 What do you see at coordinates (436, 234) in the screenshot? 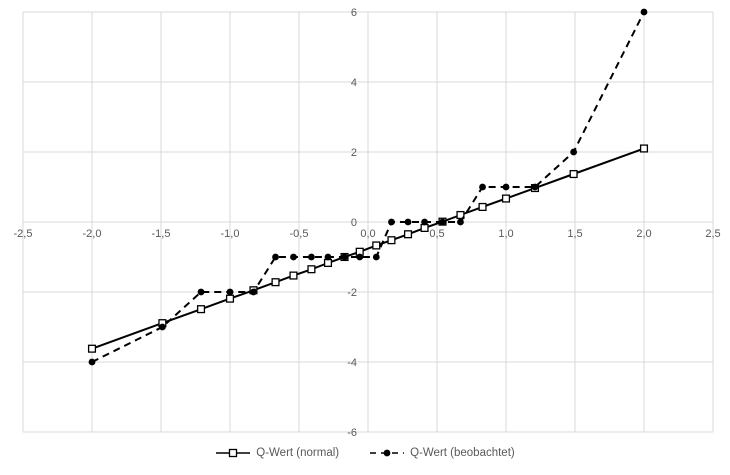
I see `x-axis-tick-label: 0,5` at bounding box center [436, 234].